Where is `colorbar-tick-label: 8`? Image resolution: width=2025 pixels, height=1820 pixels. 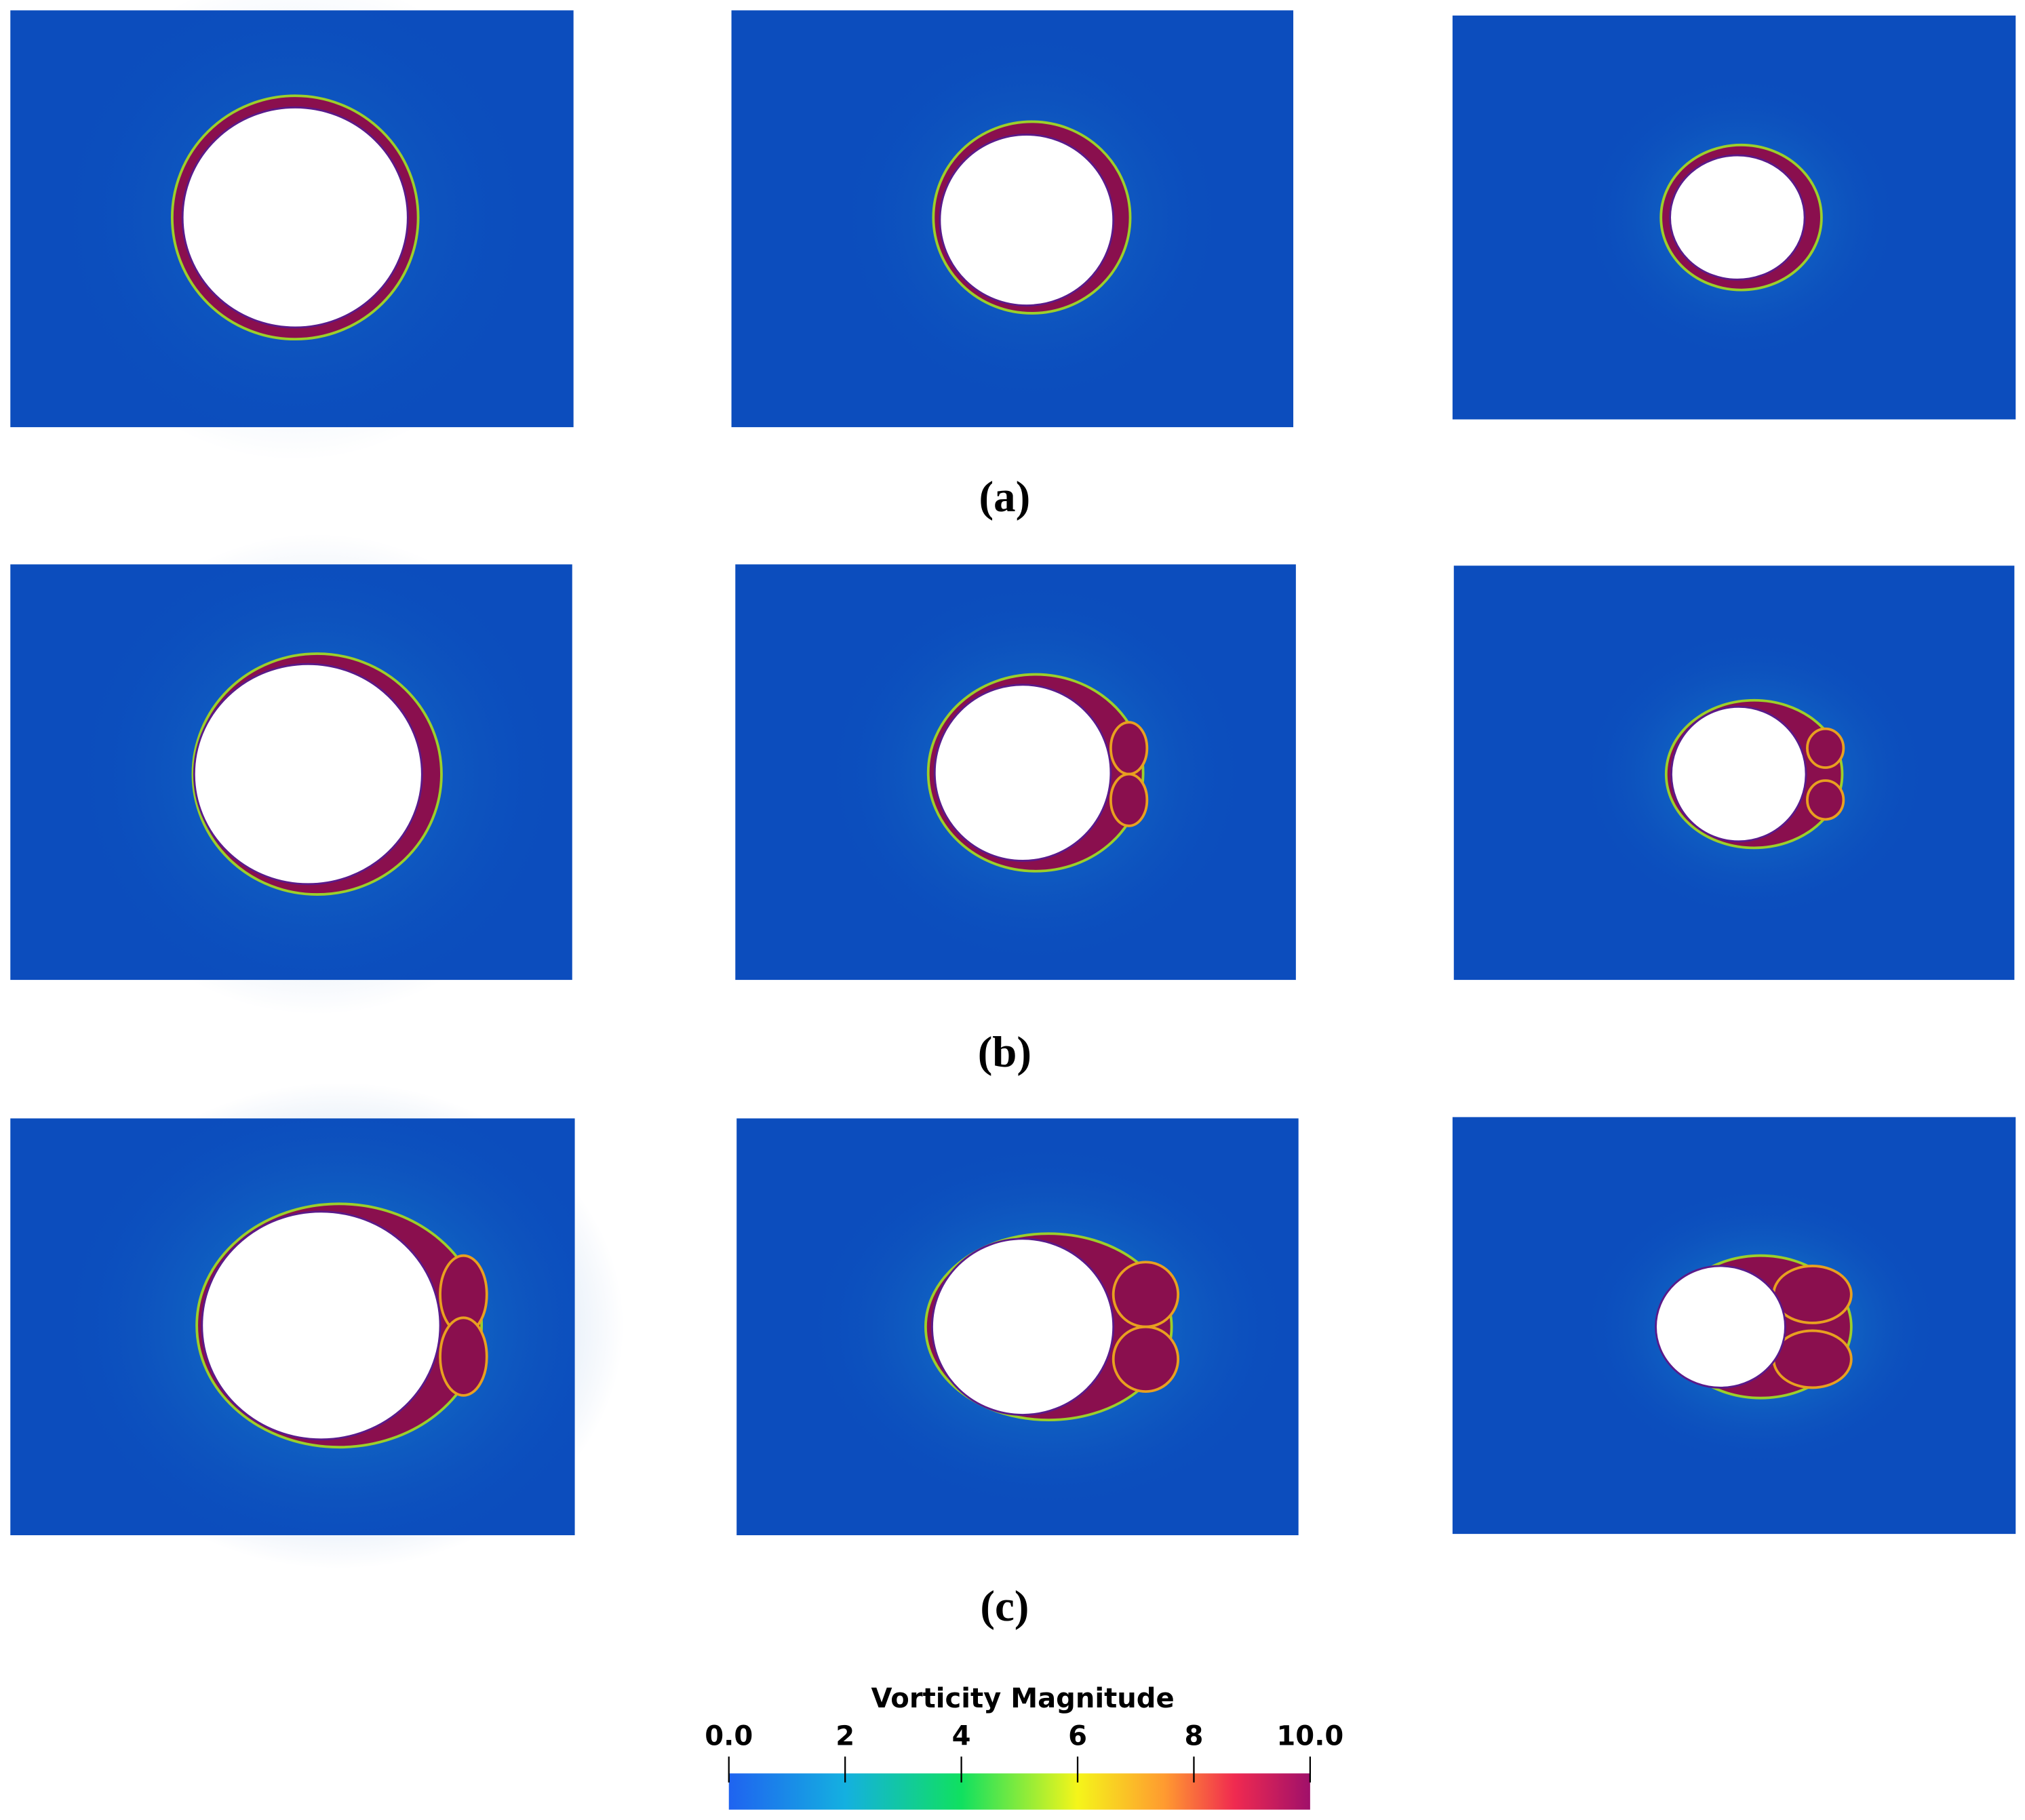
colorbar-tick-label: 8 is located at coordinates (1194, 1736).